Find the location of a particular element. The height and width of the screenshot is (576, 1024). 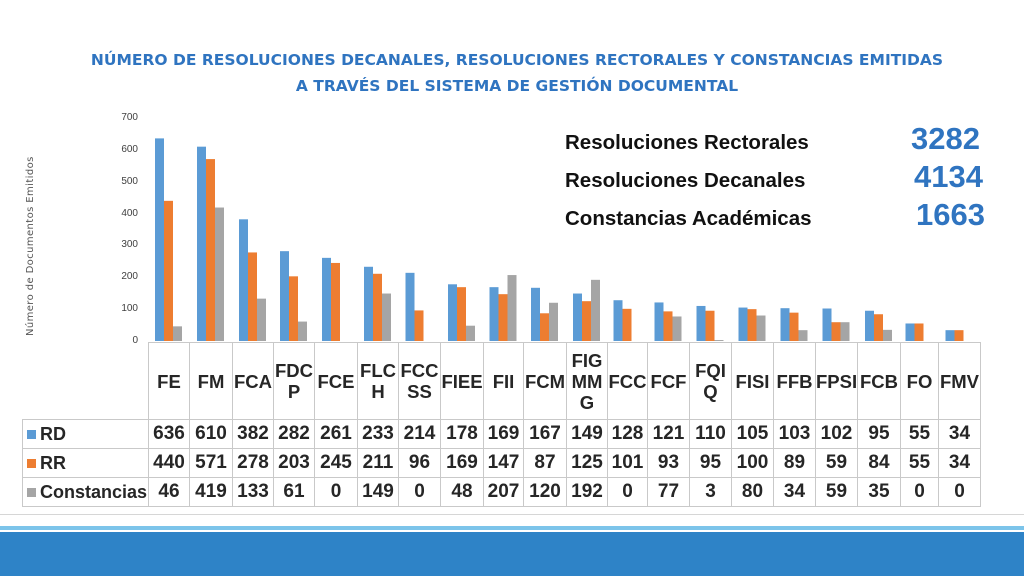

data-label-rd-fii: 169 is located at coordinates (503, 434).